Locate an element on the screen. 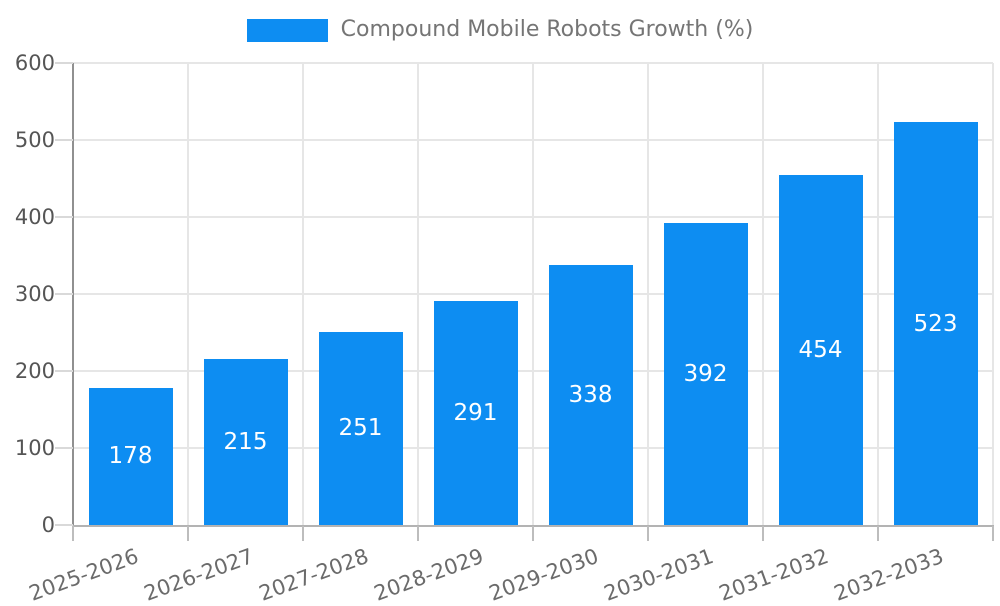 The image size is (1000, 606). bar-value-label: 392 is located at coordinates (705, 374).